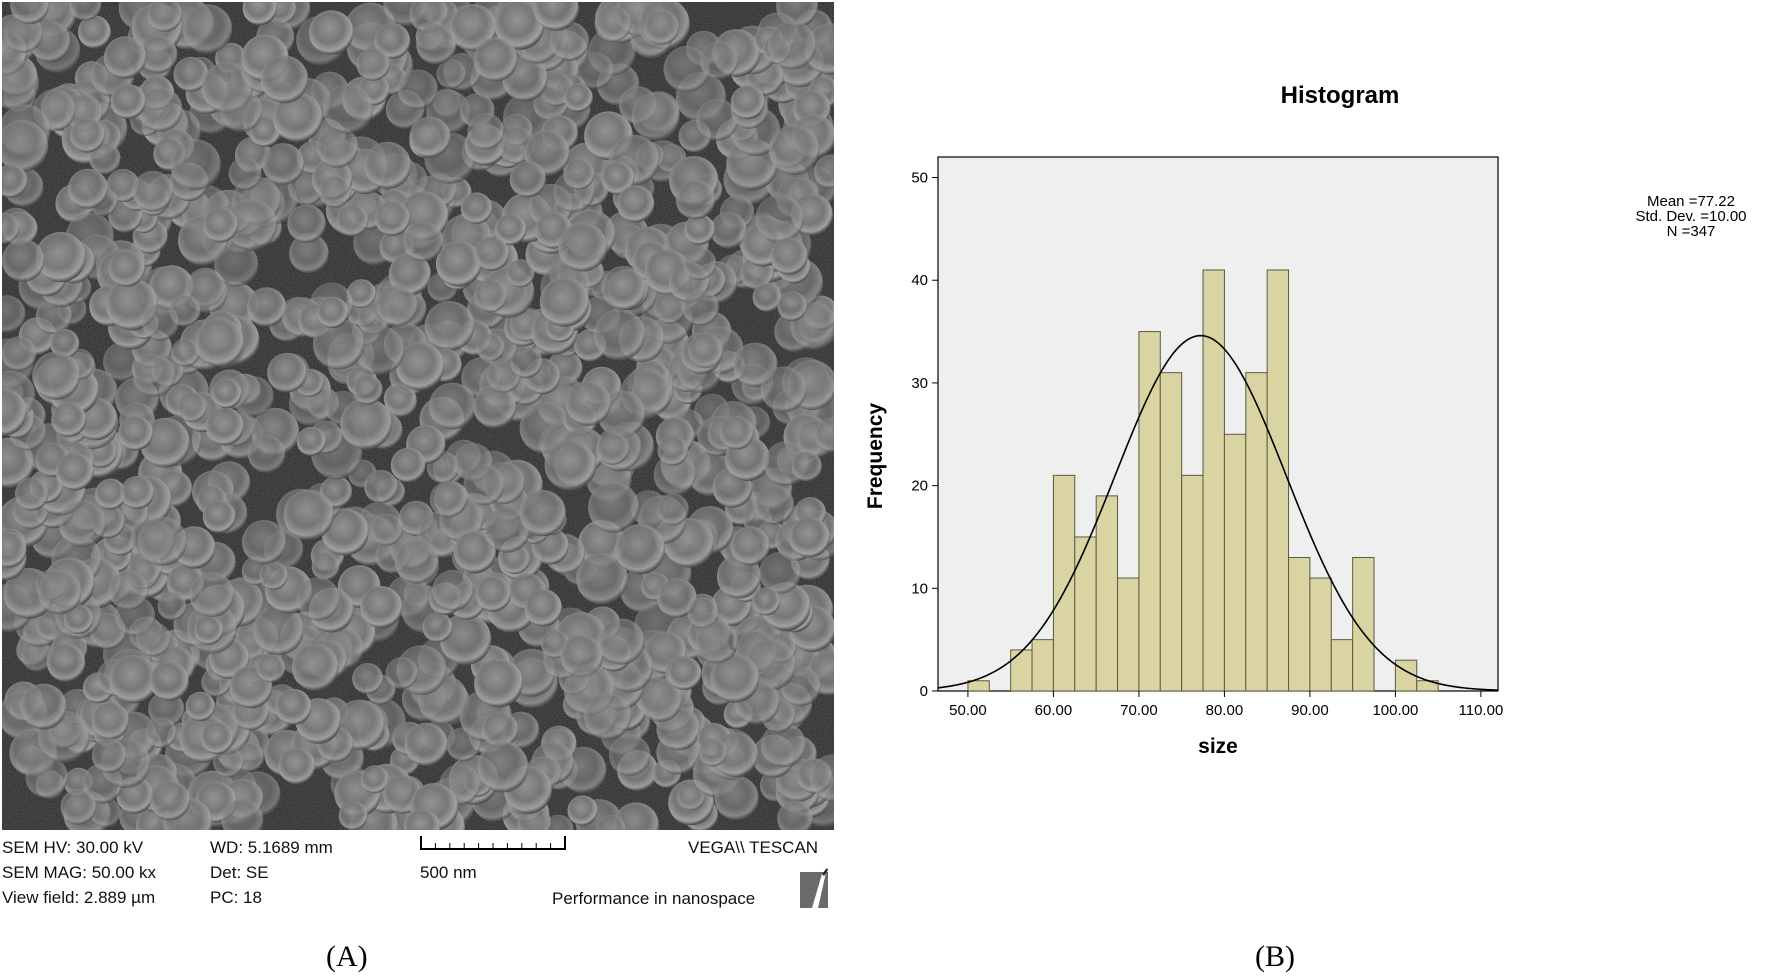 This screenshot has height=979, width=1772. I want to click on working-distance-text: WD: 5.1689 mm, so click(271, 847).